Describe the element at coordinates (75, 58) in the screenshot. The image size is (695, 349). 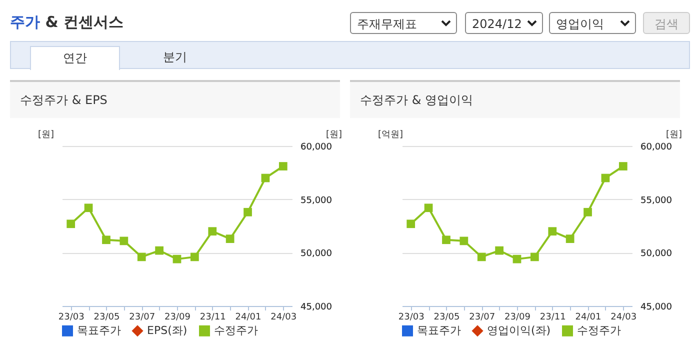
I see `text: 연간` at that location.